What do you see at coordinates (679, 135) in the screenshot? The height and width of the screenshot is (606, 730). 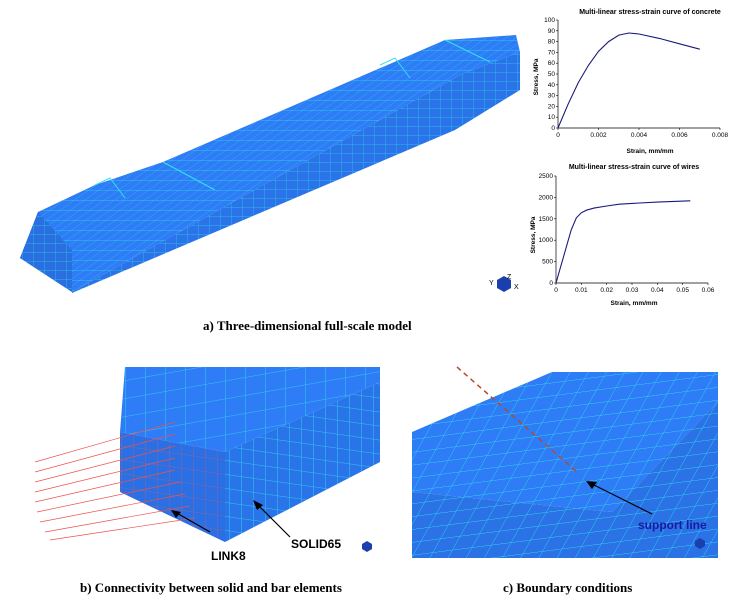 I see `x-tick-label: 0.006` at bounding box center [679, 135].